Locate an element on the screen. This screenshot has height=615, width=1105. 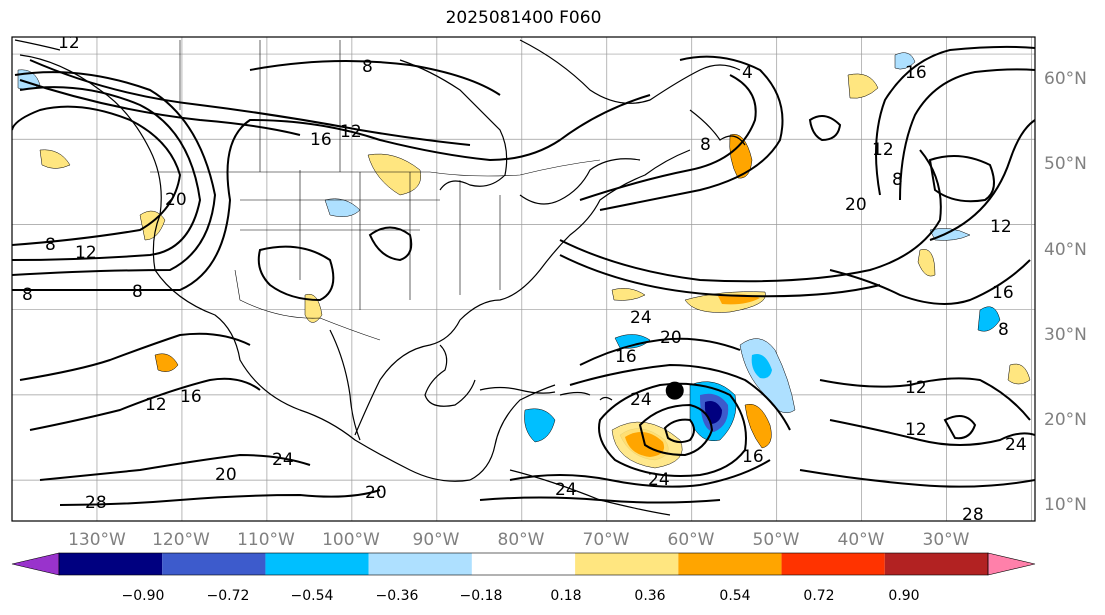
colorbar is located at coordinates (523, 564).